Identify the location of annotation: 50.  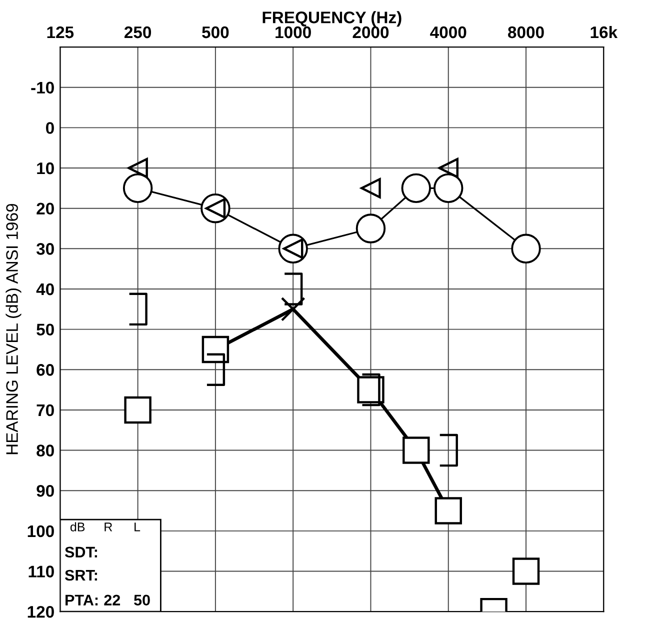
(142, 600).